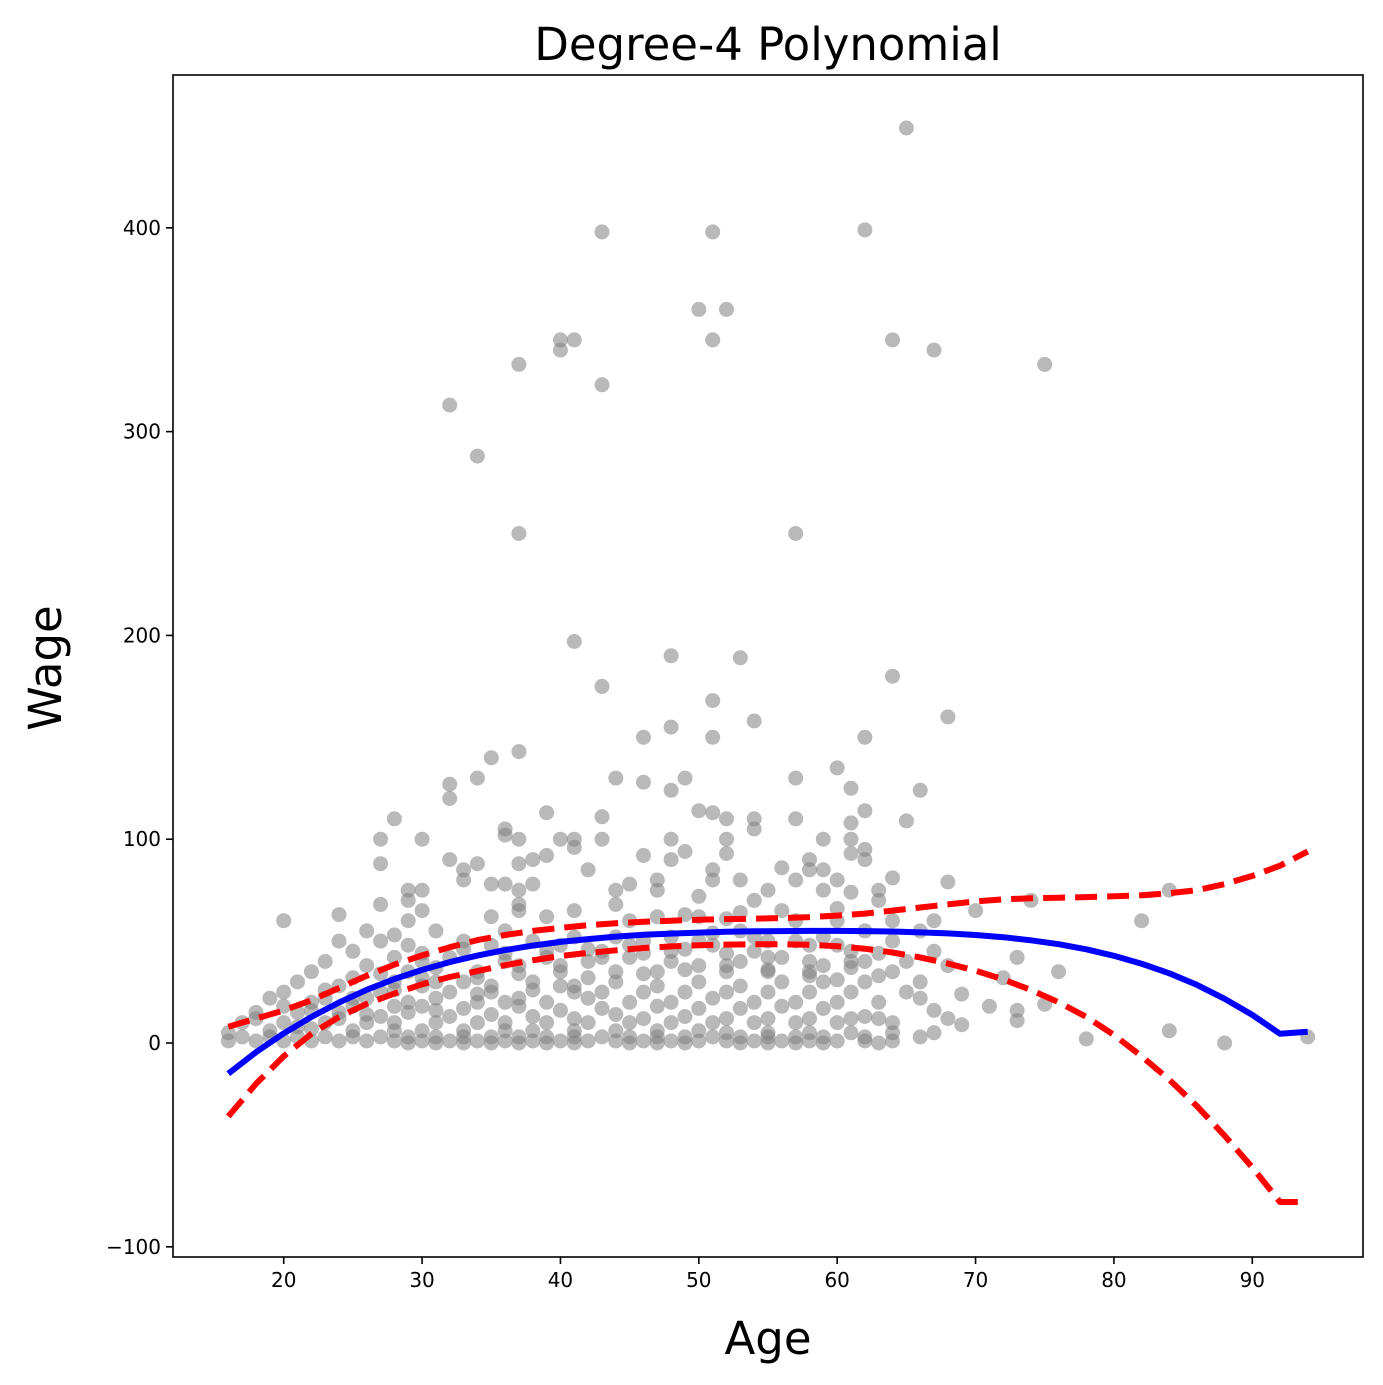  Describe the element at coordinates (142, 635) in the screenshot. I see `y-tick-label: 200` at that location.